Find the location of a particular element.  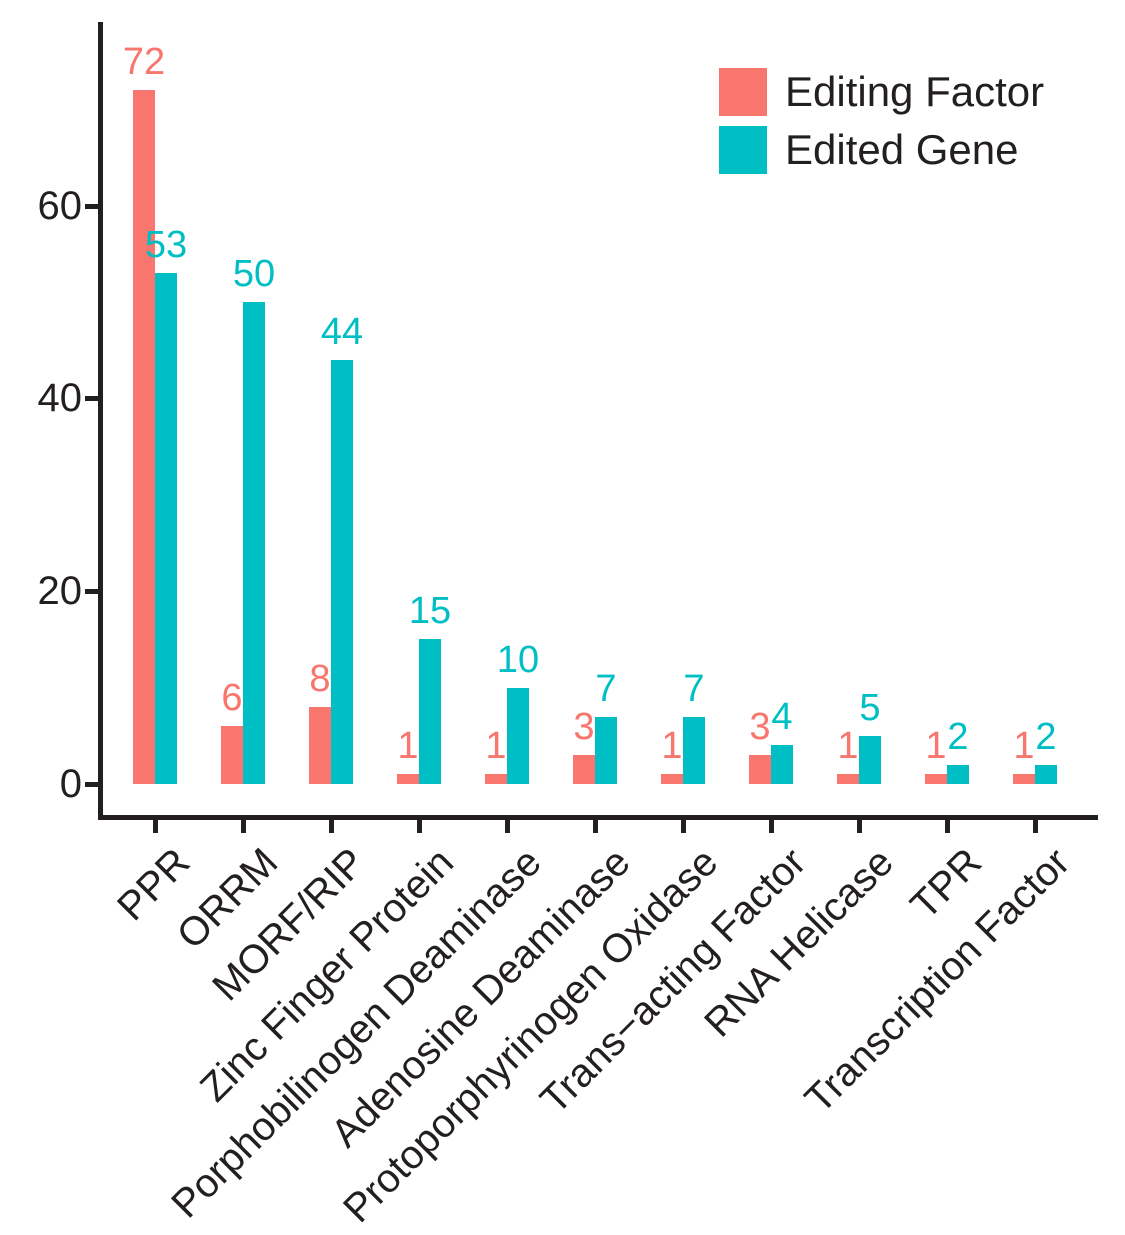

bar-value-label: 6 is located at coordinates (232, 698).